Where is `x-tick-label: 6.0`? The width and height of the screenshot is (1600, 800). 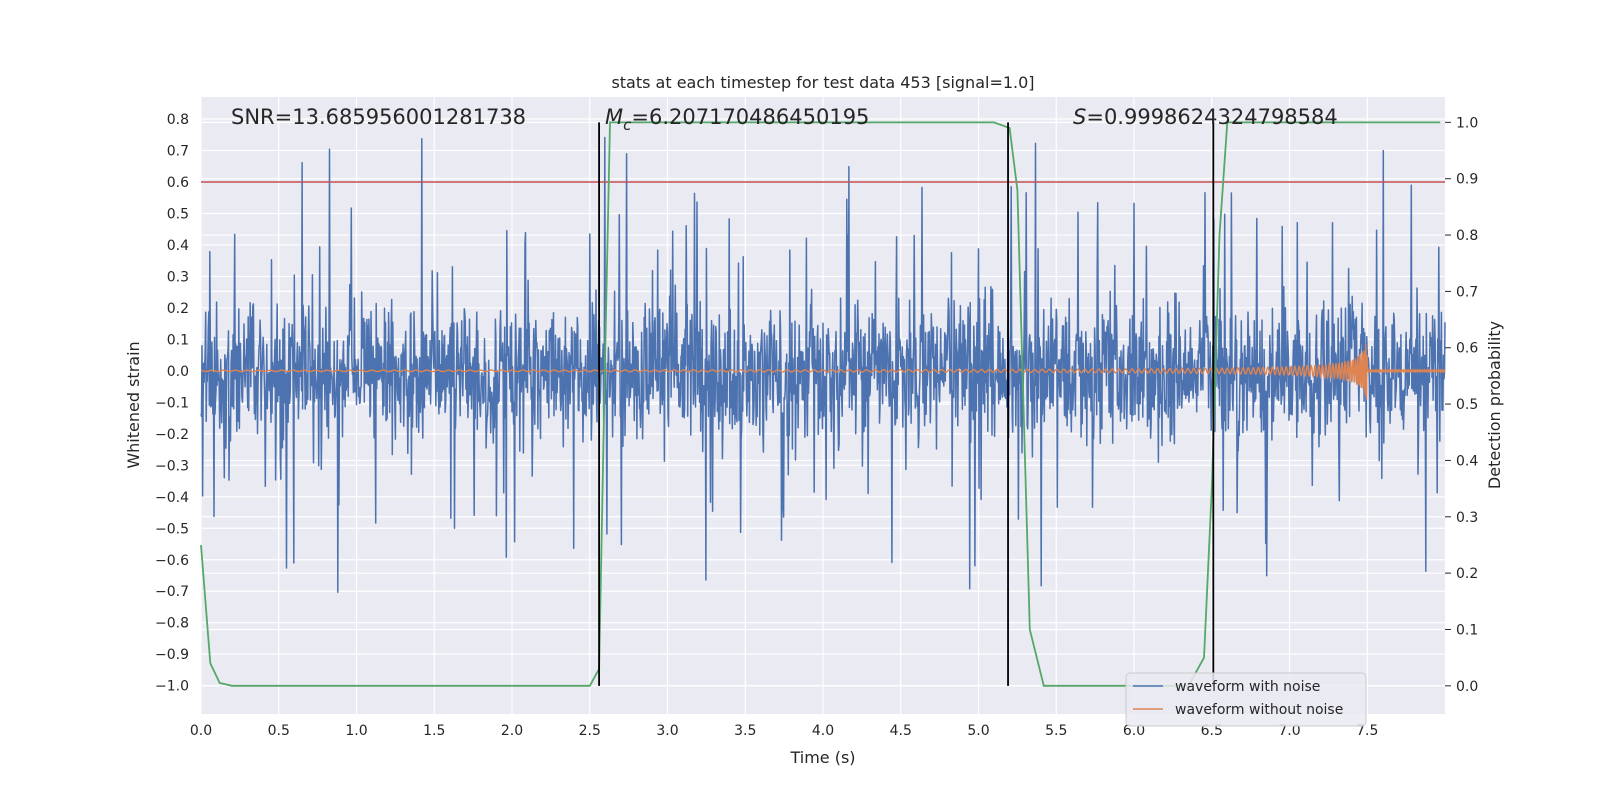
x-tick-label: 6.0 is located at coordinates (1134, 731).